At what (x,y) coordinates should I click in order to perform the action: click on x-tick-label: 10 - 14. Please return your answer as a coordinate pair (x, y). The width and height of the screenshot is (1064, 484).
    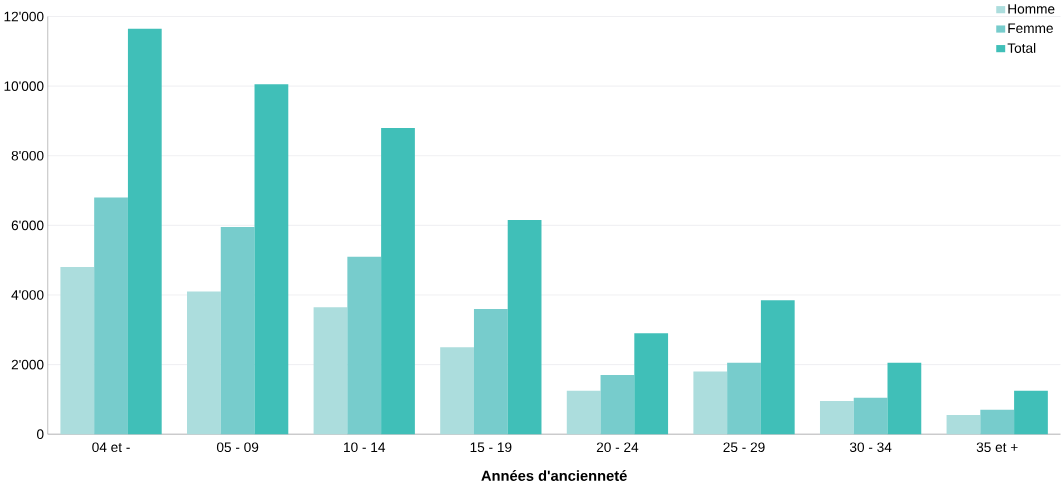
    Looking at the image, I should click on (365, 447).